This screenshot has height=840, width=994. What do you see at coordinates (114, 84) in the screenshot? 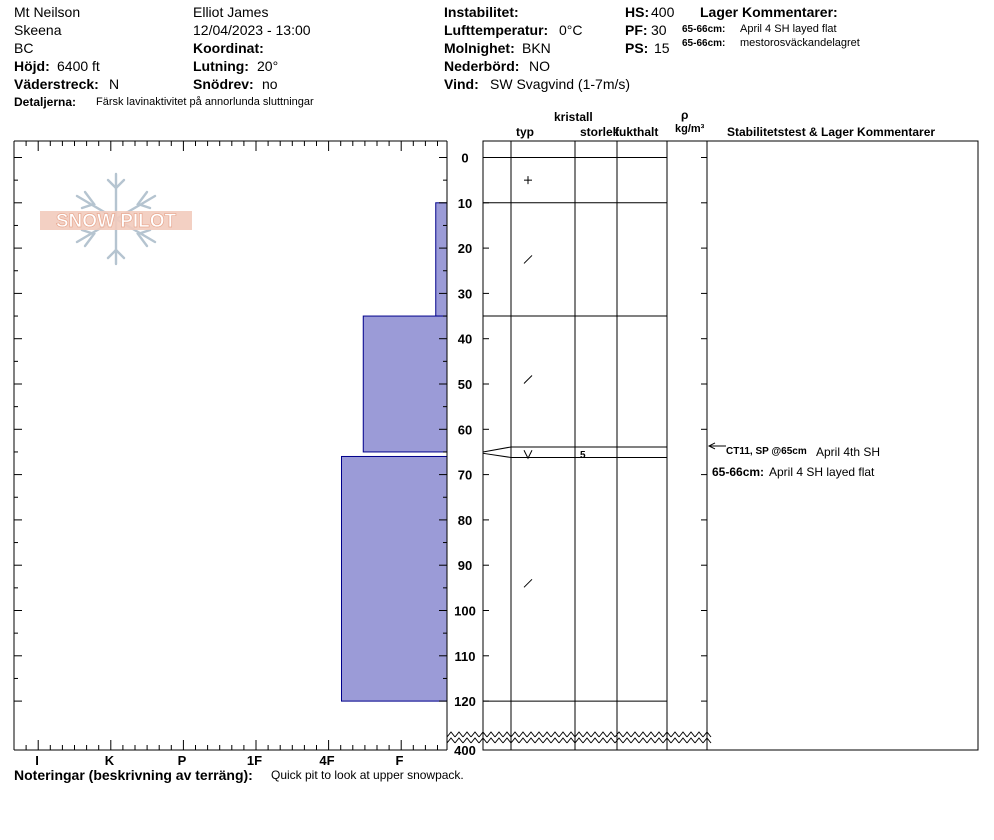
I see `aspect-value: N` at bounding box center [114, 84].